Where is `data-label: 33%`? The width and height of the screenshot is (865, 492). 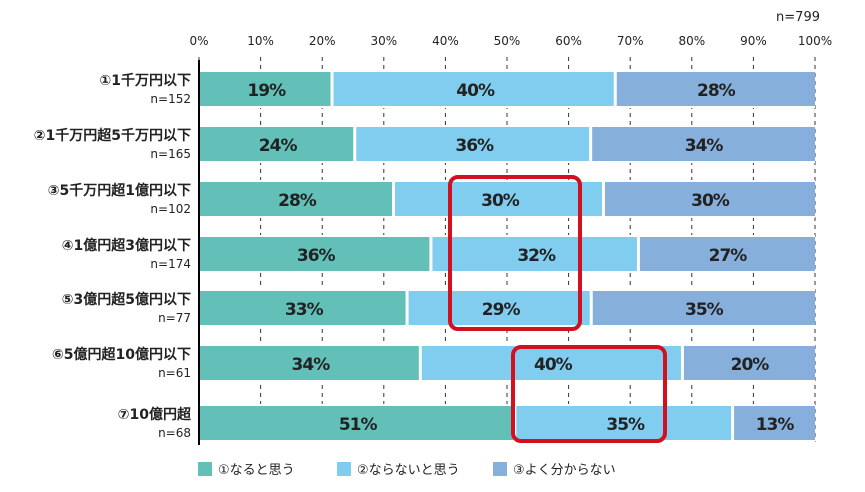 data-label: 33% is located at coordinates (304, 310).